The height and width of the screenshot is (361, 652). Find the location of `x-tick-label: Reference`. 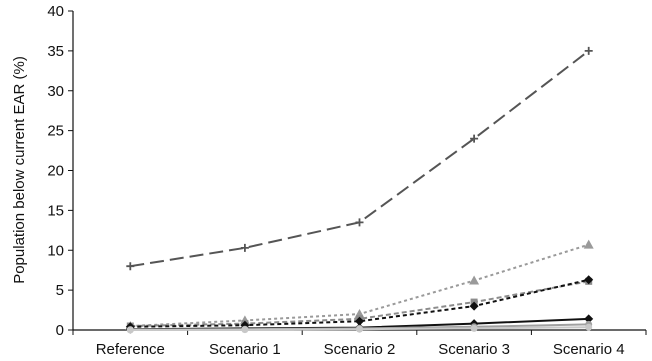

x-tick-label: Reference is located at coordinates (130, 349).